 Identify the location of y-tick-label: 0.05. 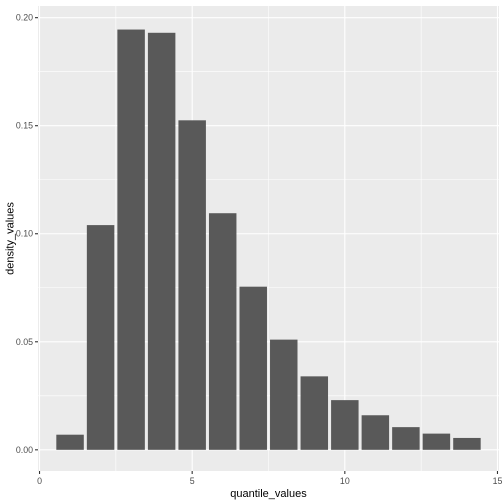
(24, 342).